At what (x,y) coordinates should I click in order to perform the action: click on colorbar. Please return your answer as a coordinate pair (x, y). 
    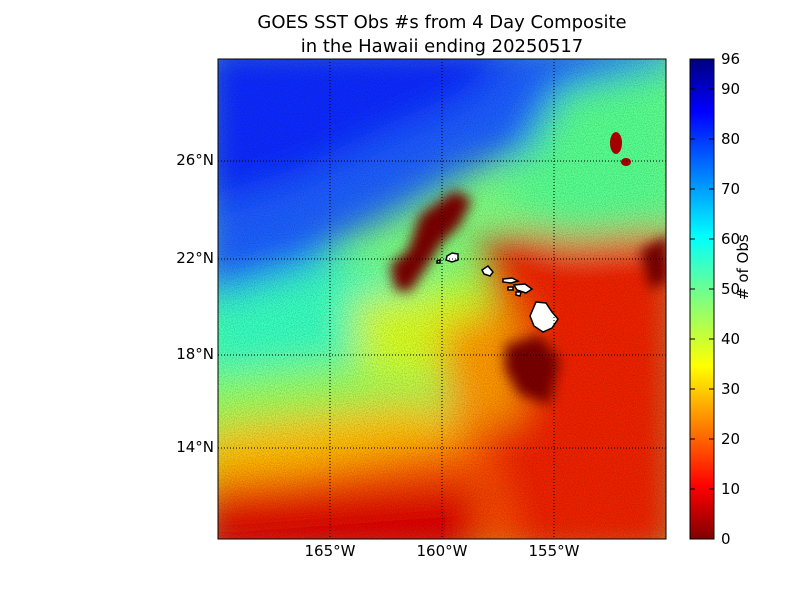
    Looking at the image, I should click on (702, 299).